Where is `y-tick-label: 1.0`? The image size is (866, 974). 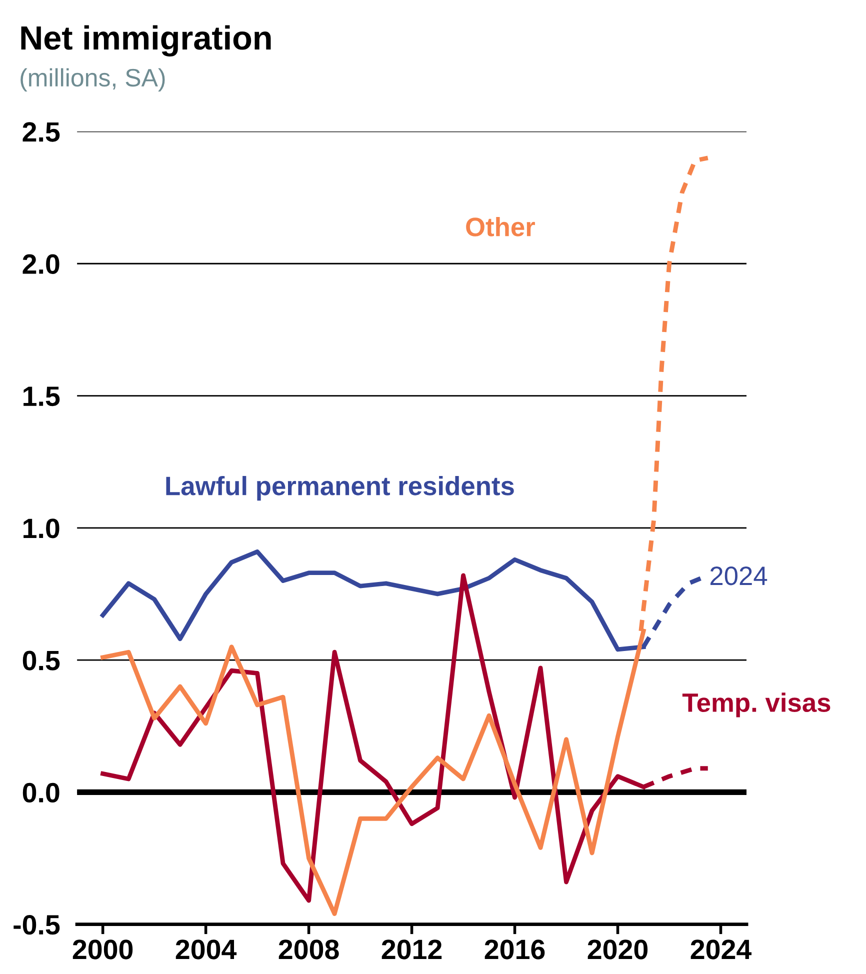 y-tick-label: 1.0 is located at coordinates (42, 528).